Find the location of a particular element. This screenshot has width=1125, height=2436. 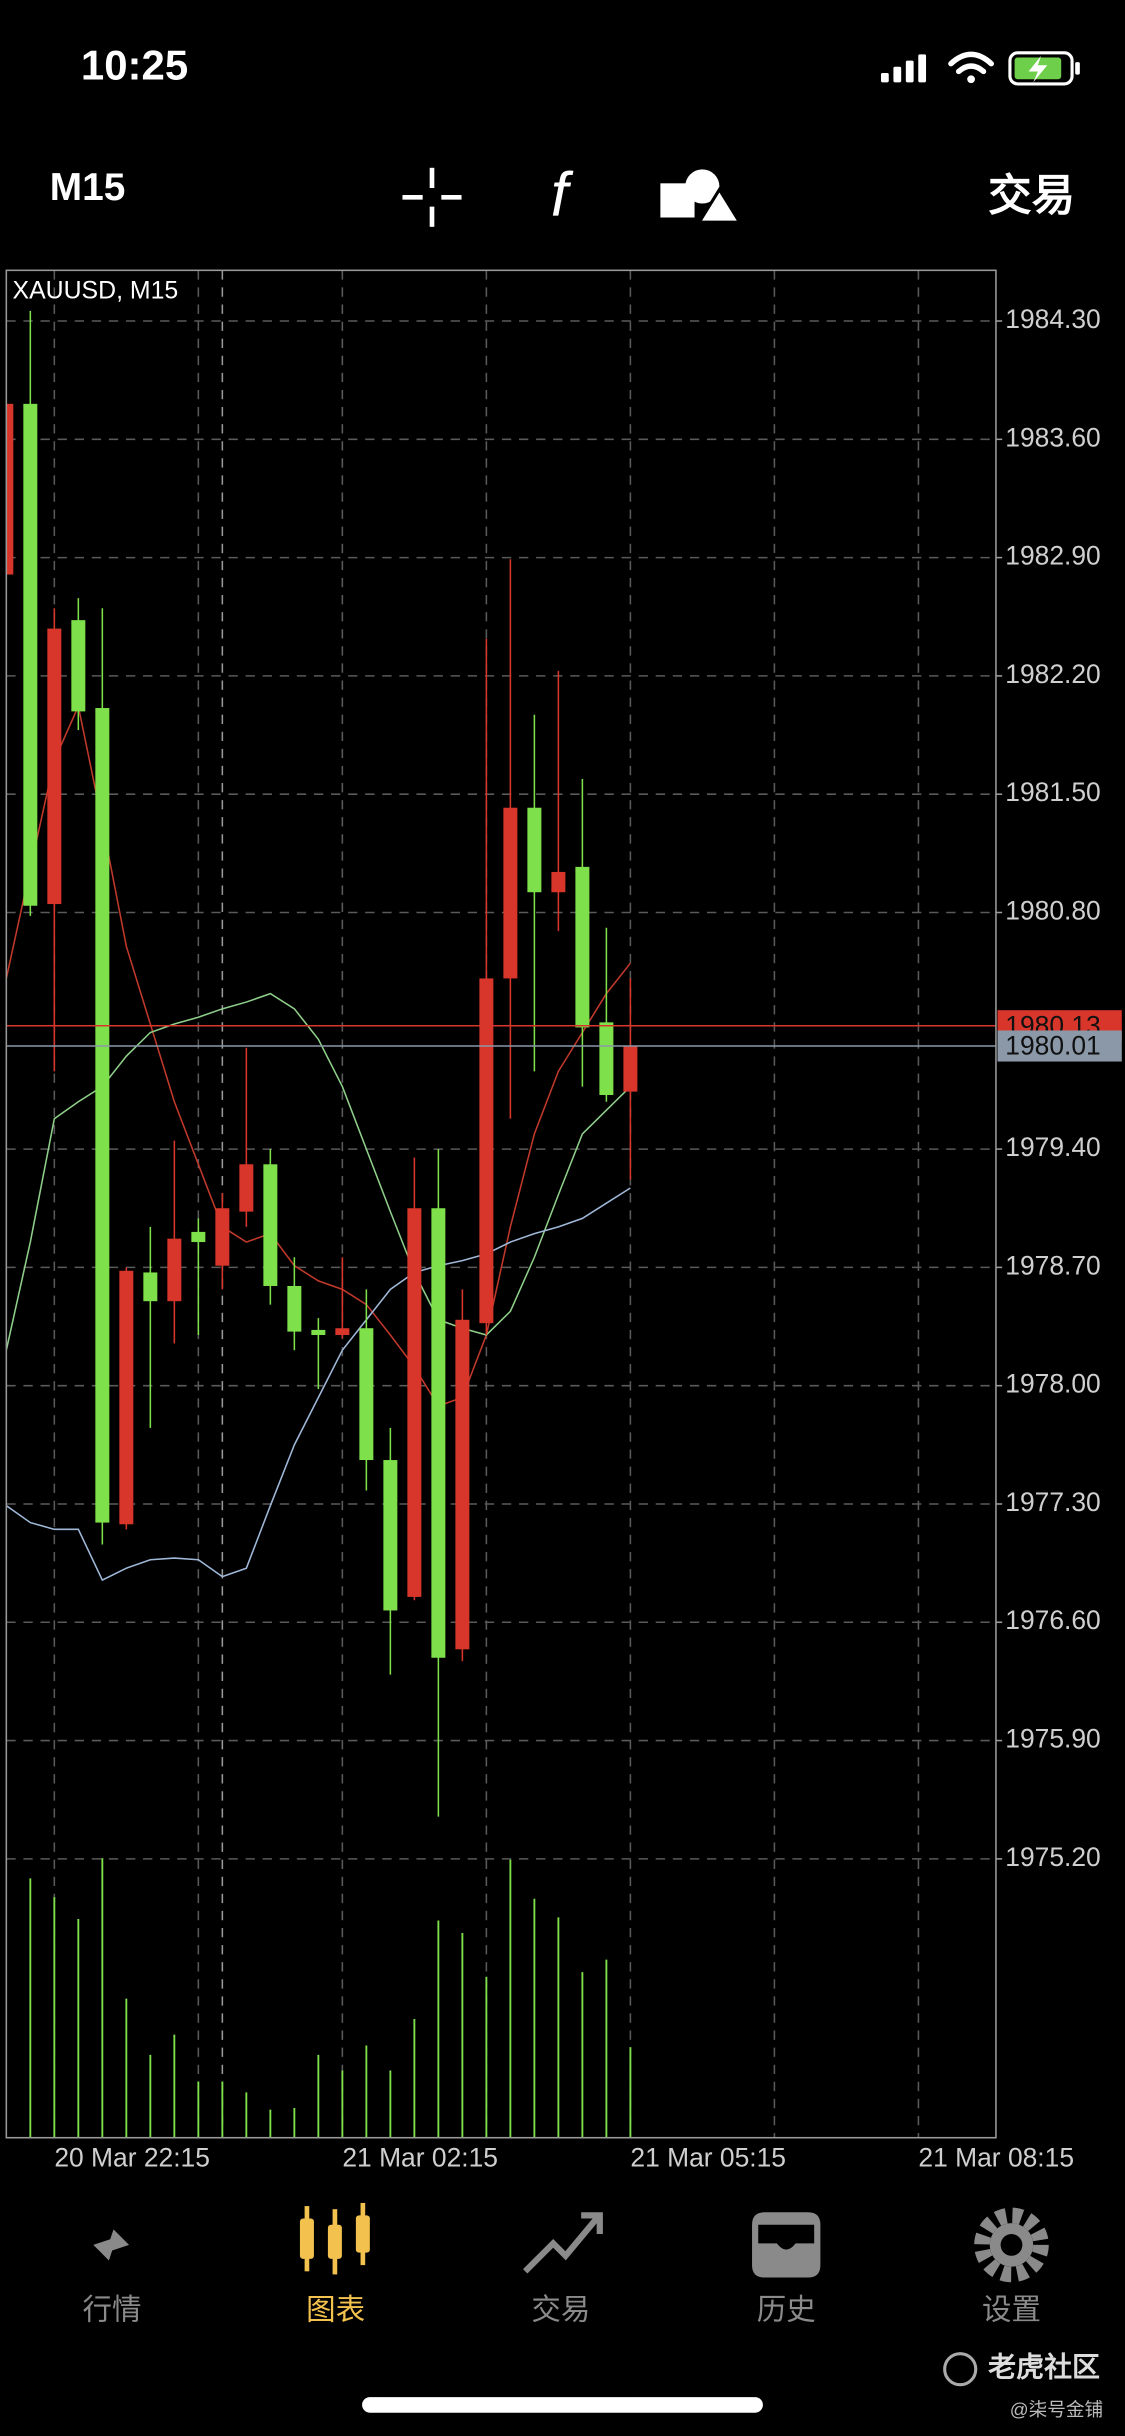

watermark-author: @柒号金铺 is located at coordinates (1056, 2409).